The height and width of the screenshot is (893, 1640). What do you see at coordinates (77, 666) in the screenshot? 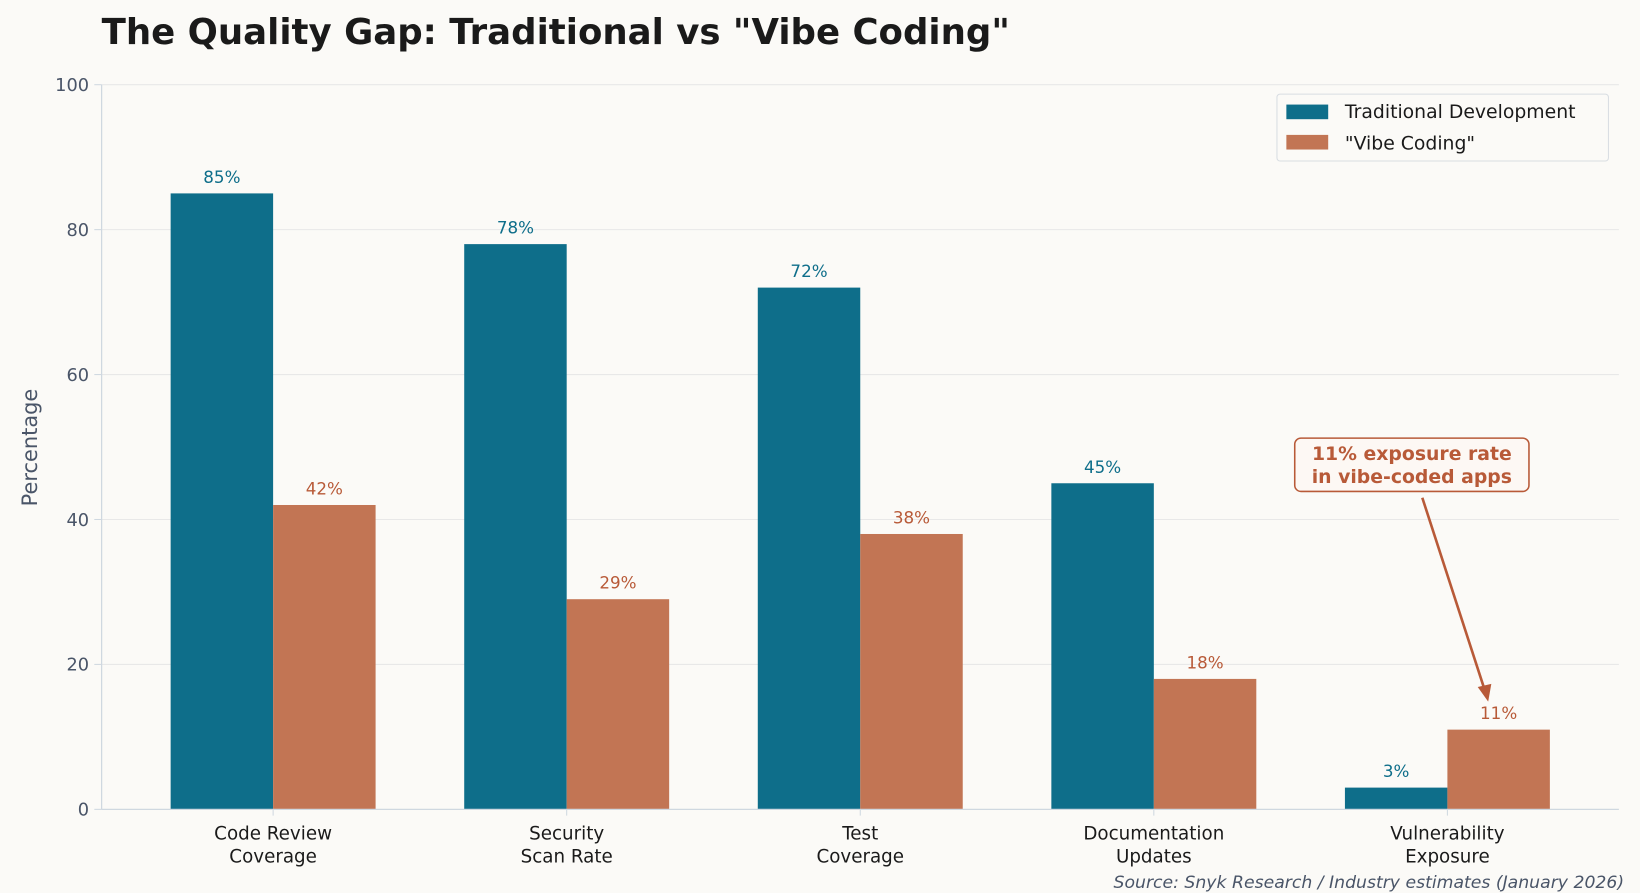
I see `y-tick-label: 20` at bounding box center [77, 666].